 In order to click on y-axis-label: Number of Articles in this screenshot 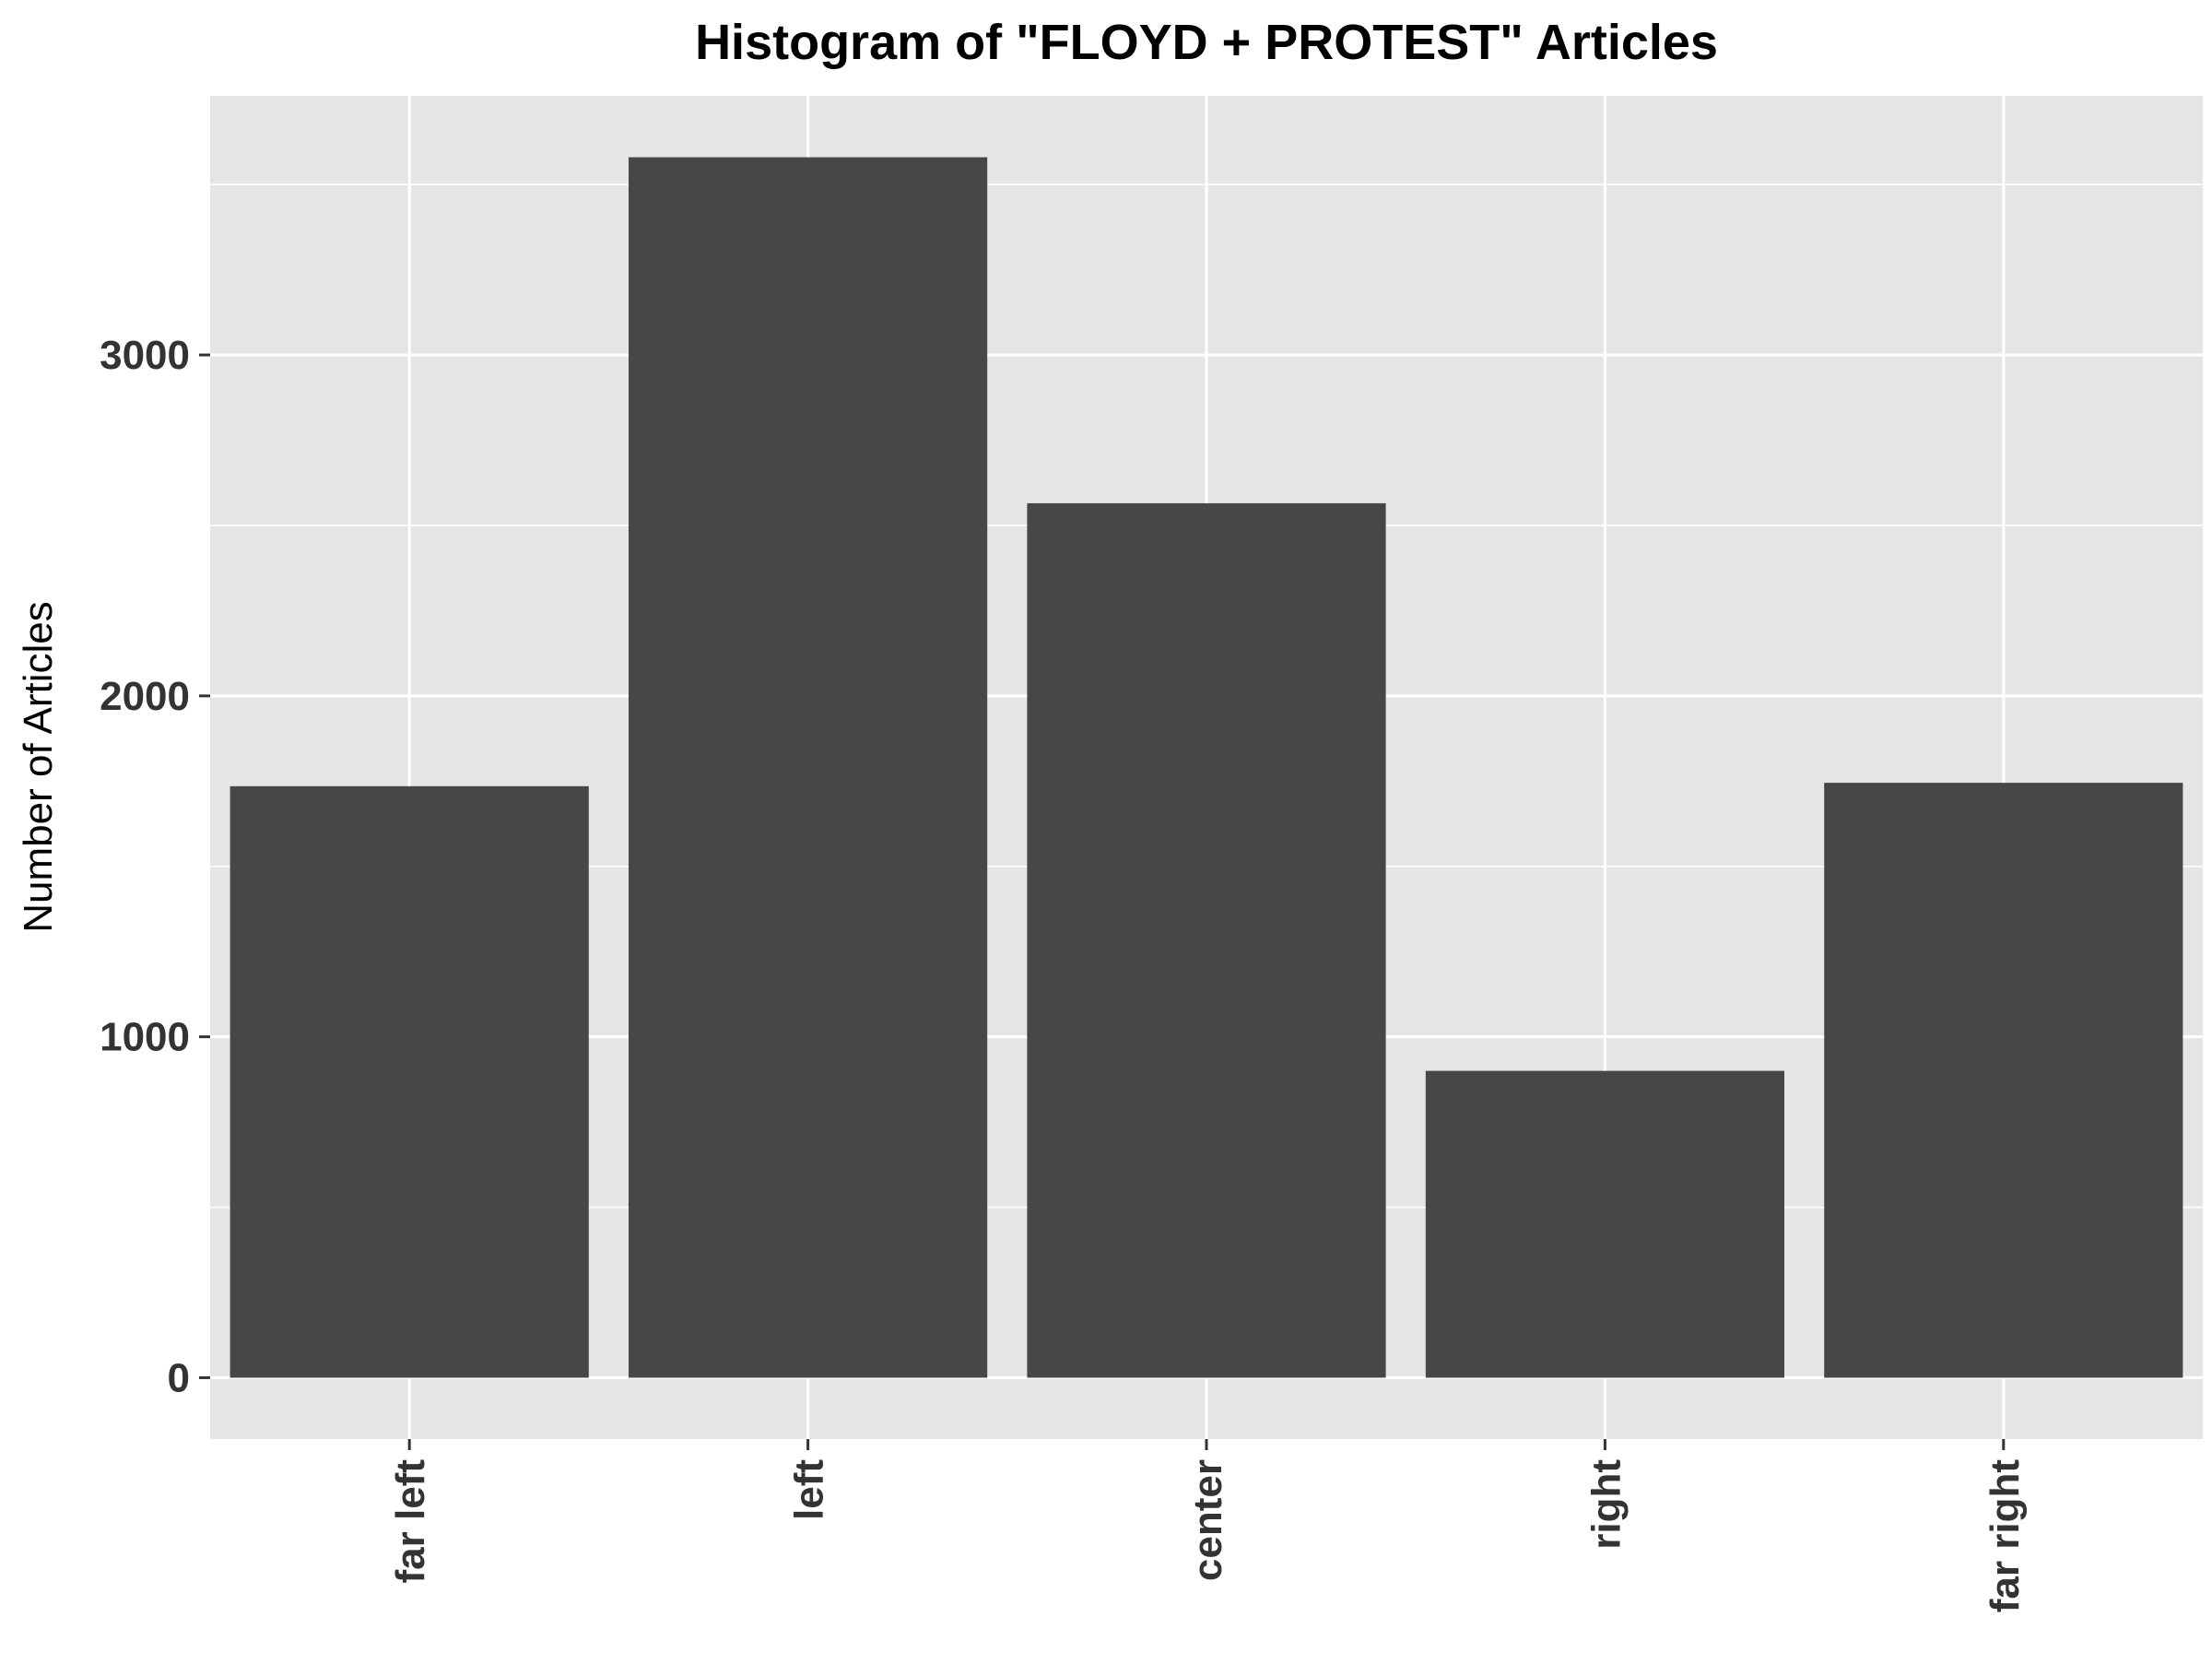, I will do `click(38, 766)`.